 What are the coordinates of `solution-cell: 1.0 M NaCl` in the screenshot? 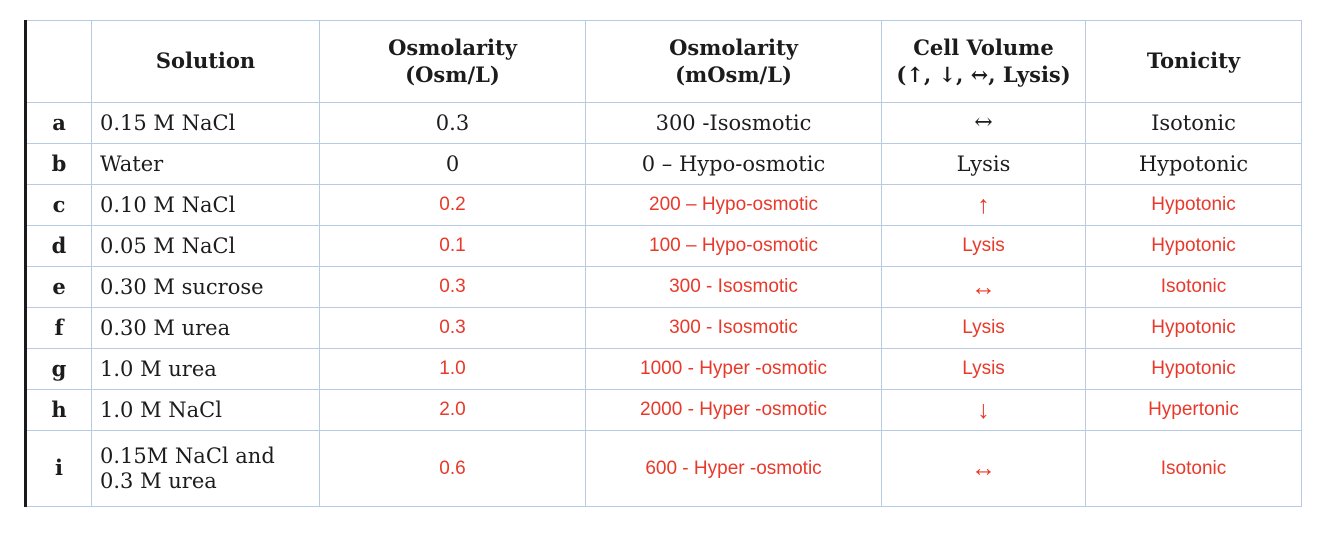 It's located at (205, 410).